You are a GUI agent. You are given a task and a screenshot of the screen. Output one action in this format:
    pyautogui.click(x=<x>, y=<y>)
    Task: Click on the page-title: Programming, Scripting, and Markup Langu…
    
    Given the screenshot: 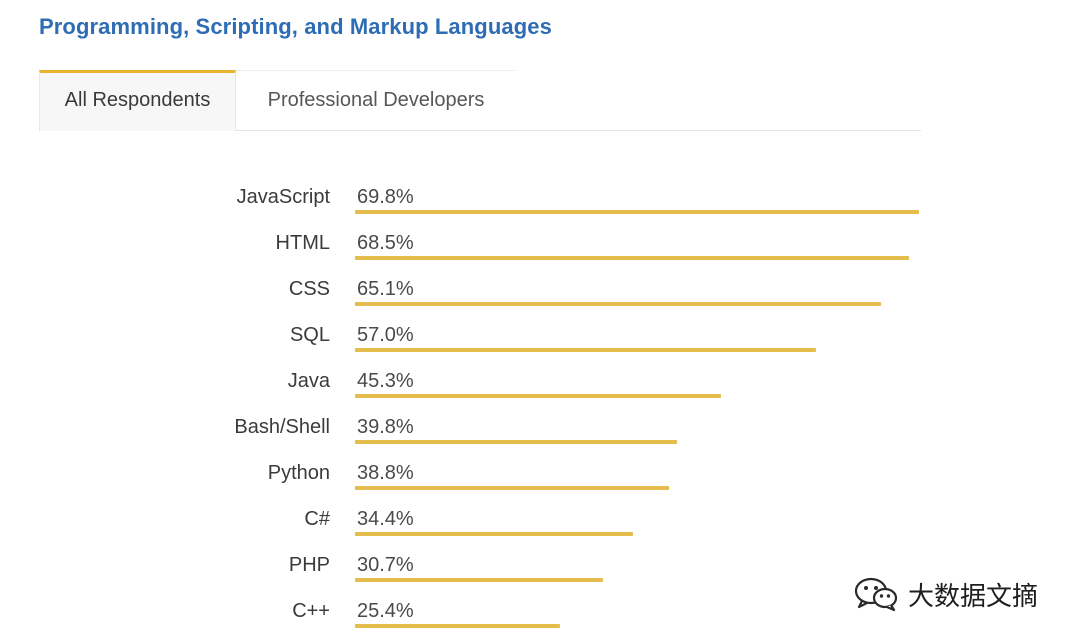 What is the action you would take?
    pyautogui.click(x=295, y=26)
    